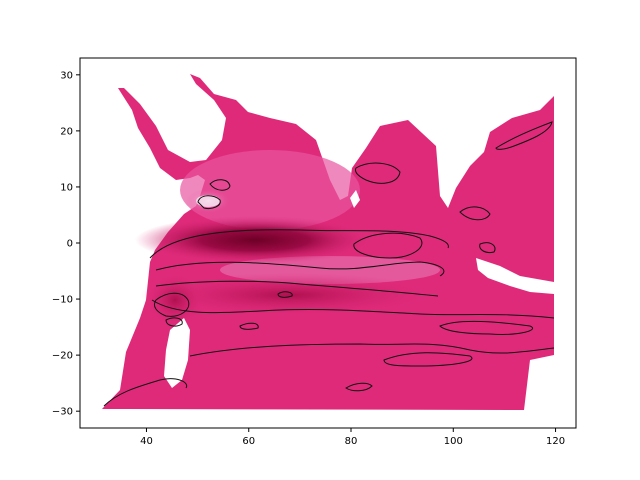 The width and height of the screenshot is (640, 480). What do you see at coordinates (285, 294) in the screenshot?
I see `contour-mid-small` at bounding box center [285, 294].